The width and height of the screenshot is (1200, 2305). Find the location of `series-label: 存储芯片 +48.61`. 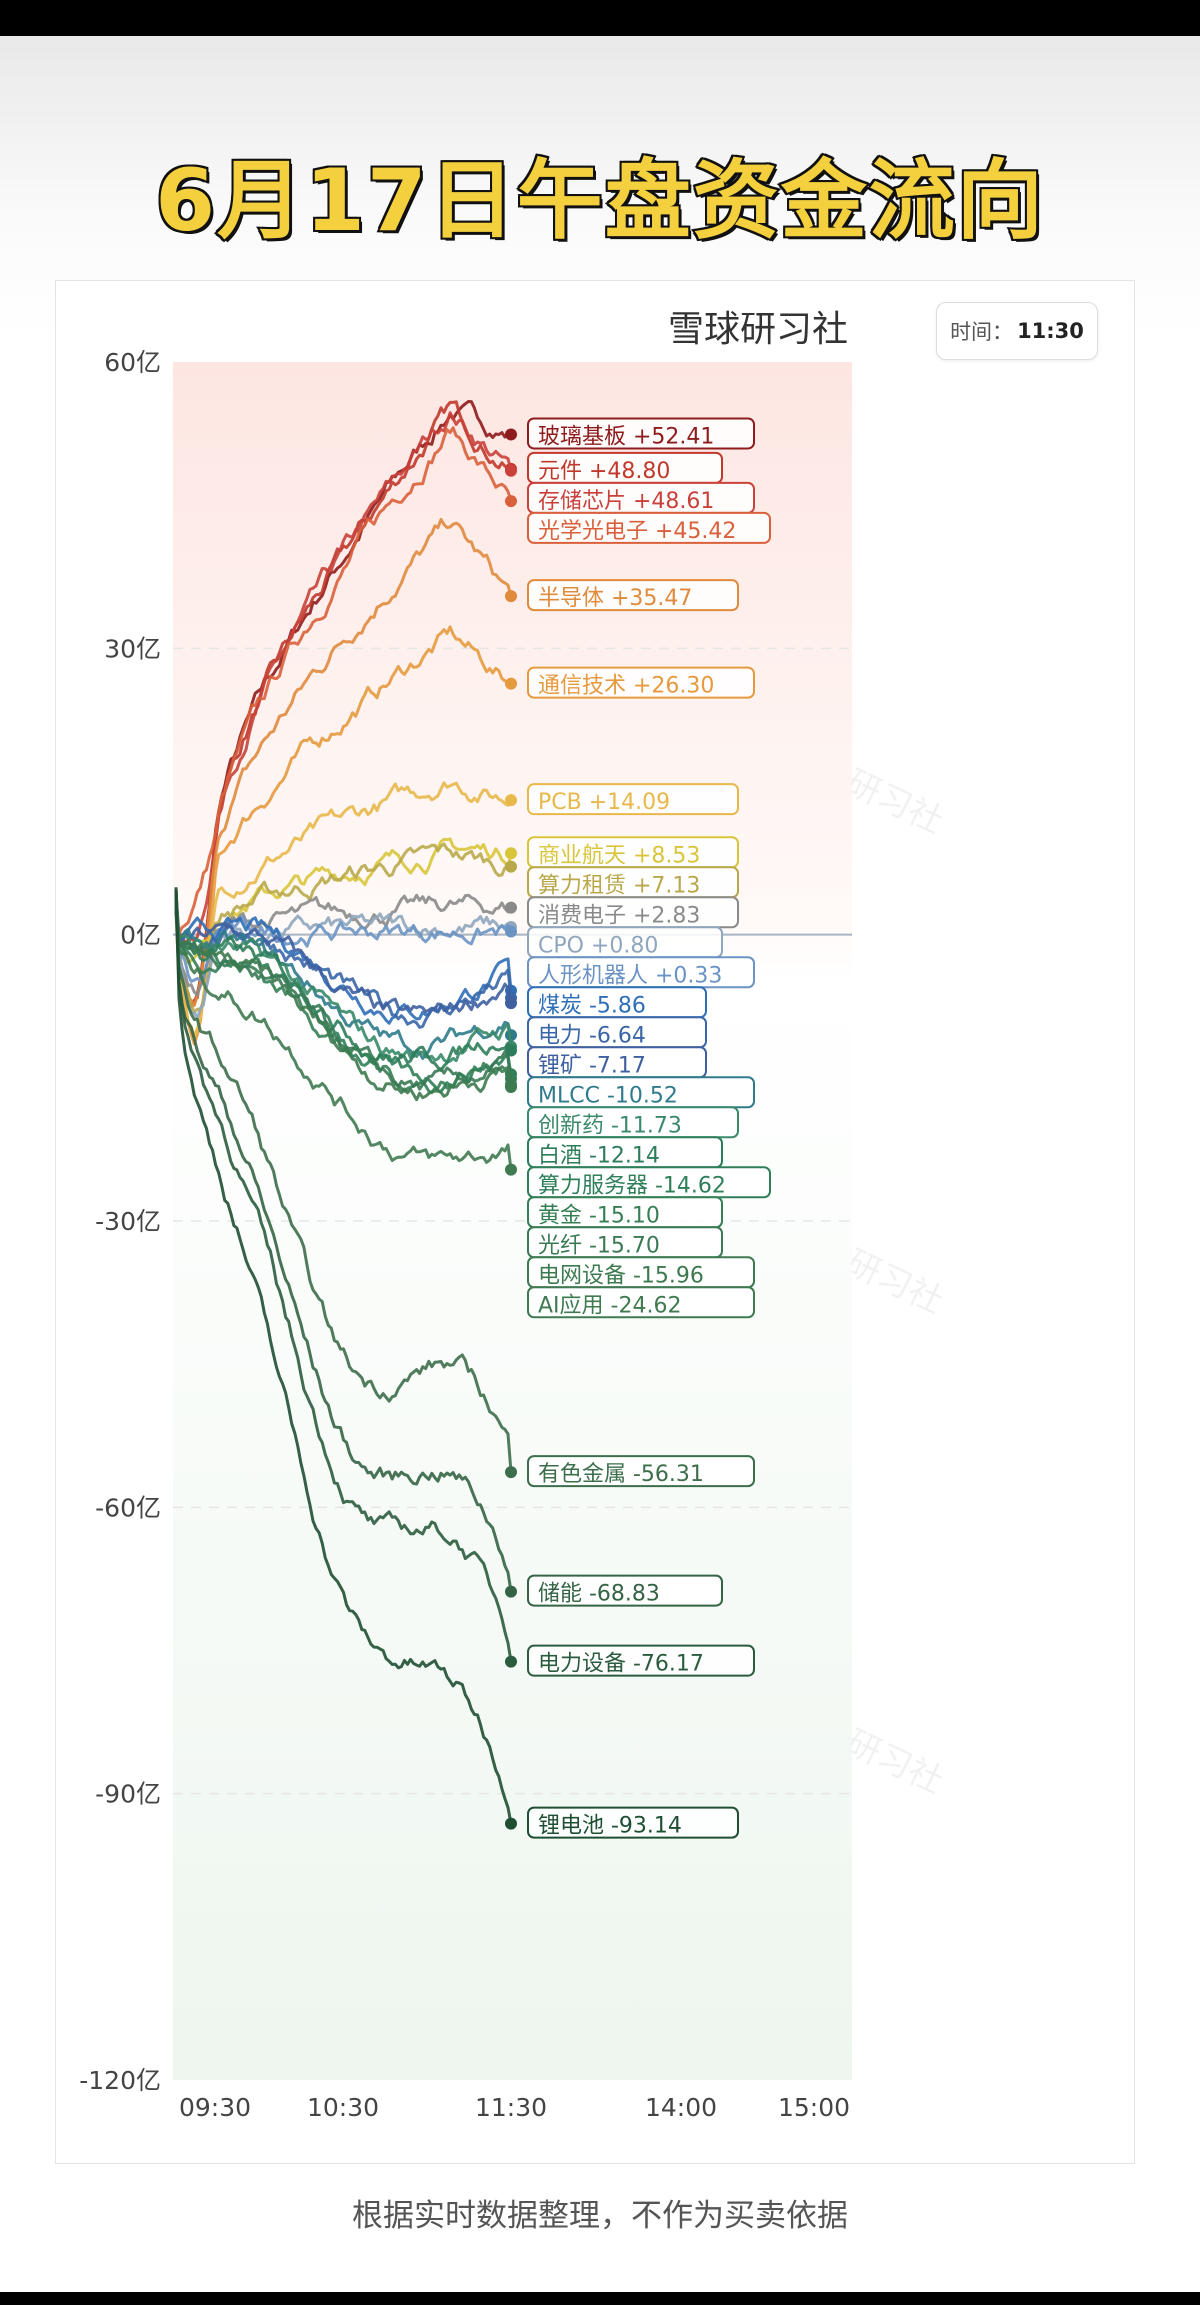

series-label: 存储芯片 +48.61 is located at coordinates (626, 501).